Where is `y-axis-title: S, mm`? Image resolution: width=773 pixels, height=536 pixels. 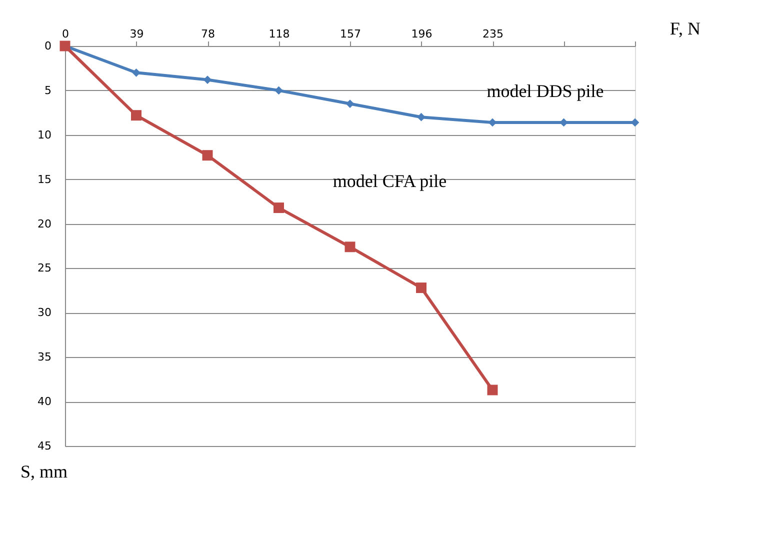
y-axis-title: S, mm is located at coordinates (44, 472).